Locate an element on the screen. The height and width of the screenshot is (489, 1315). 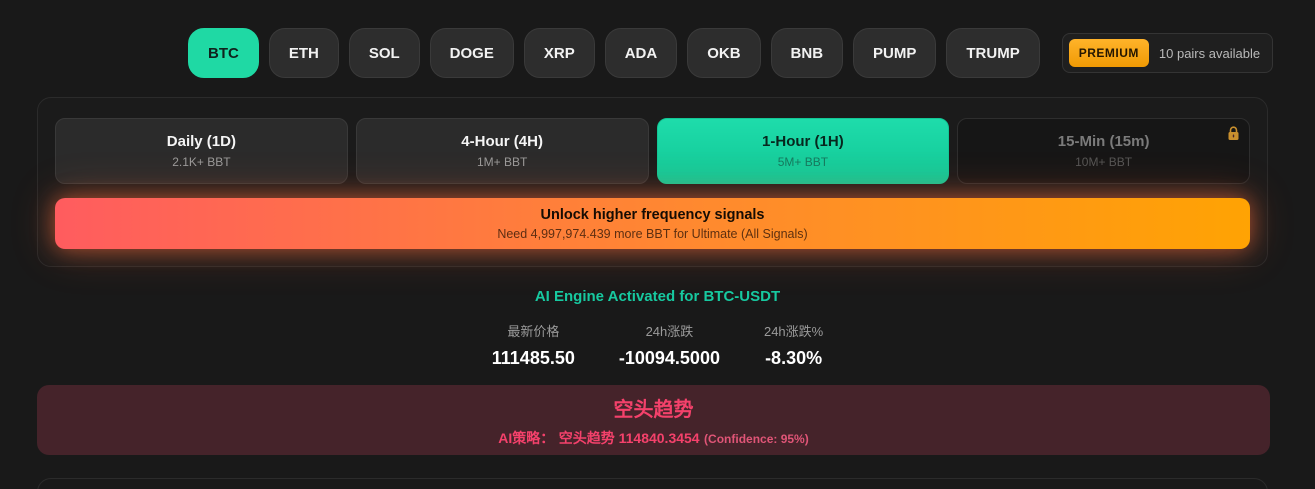
unlock-banner-title: Unlock higher frequency signals is located at coordinates (652, 214).